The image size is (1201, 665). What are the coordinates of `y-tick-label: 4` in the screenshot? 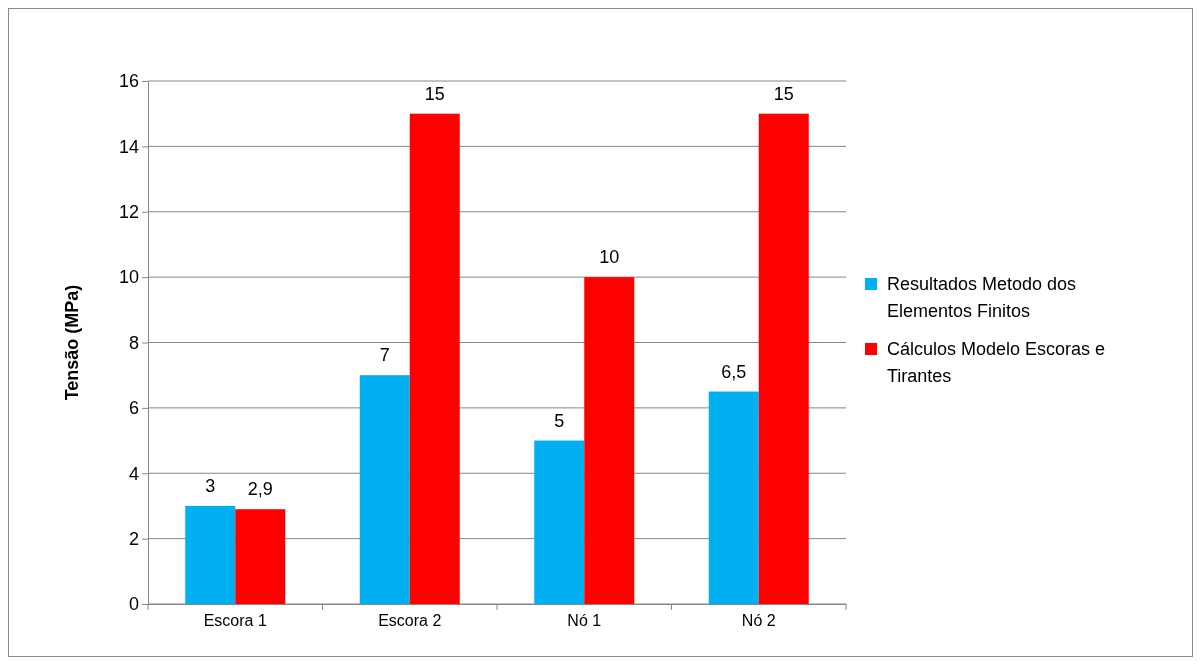 It's located at (133, 473).